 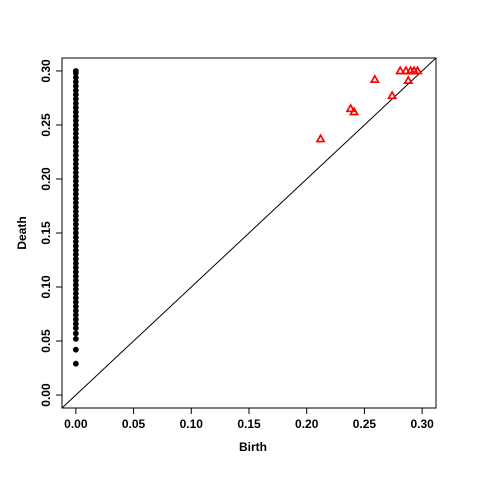 What do you see at coordinates (46, 71) in the screenshot?
I see `y-tick-label: 0.30` at bounding box center [46, 71].